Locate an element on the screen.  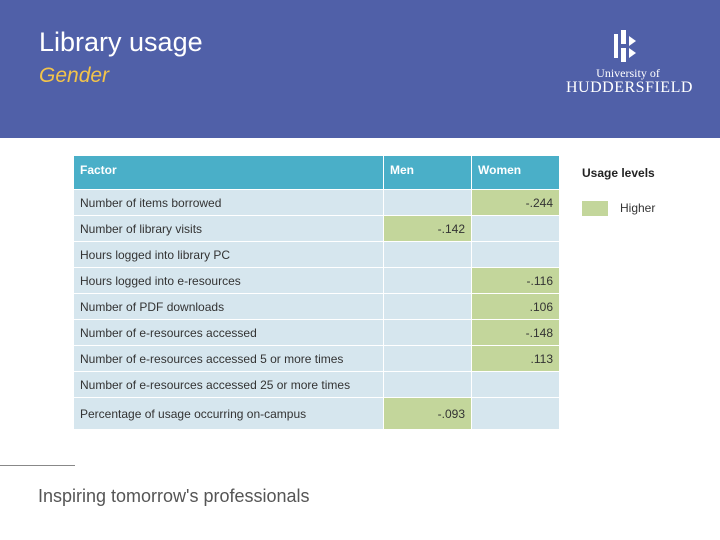
legend-label-higher: Higher is located at coordinates (638, 208).